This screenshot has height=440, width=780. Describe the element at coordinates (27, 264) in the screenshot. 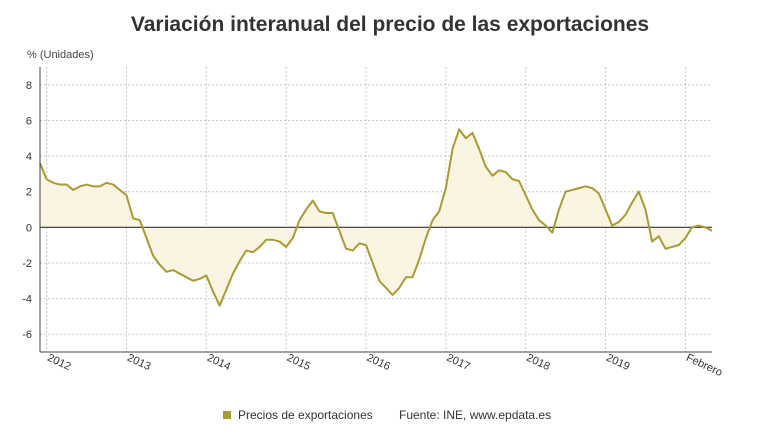

I see `y-tick-label-5: -2` at that location.